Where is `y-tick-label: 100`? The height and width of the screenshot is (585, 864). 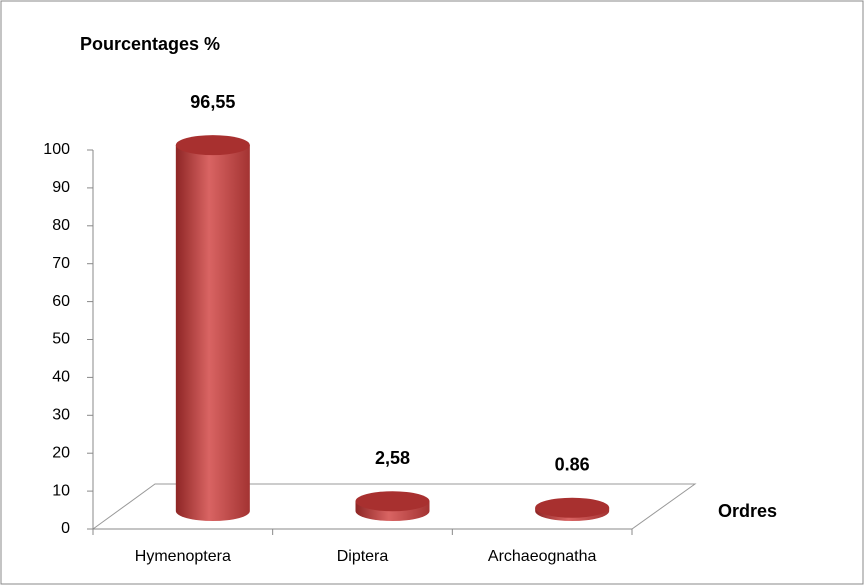
y-tick-label: 100 is located at coordinates (56, 149).